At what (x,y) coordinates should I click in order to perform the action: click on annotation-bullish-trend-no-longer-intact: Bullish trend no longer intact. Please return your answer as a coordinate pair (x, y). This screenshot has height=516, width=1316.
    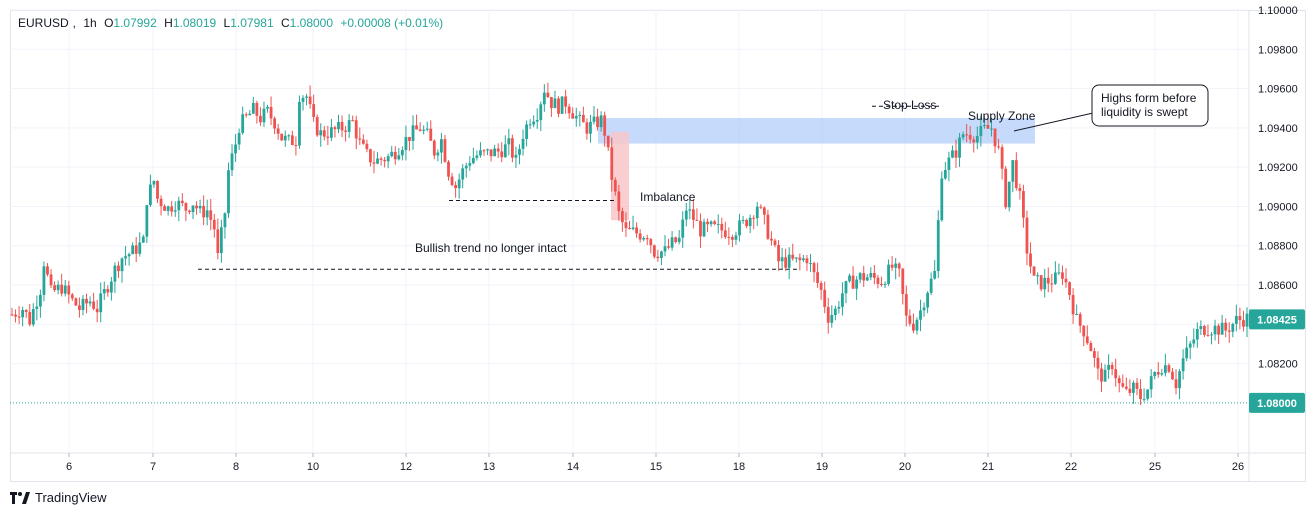
    Looking at the image, I should click on (491, 248).